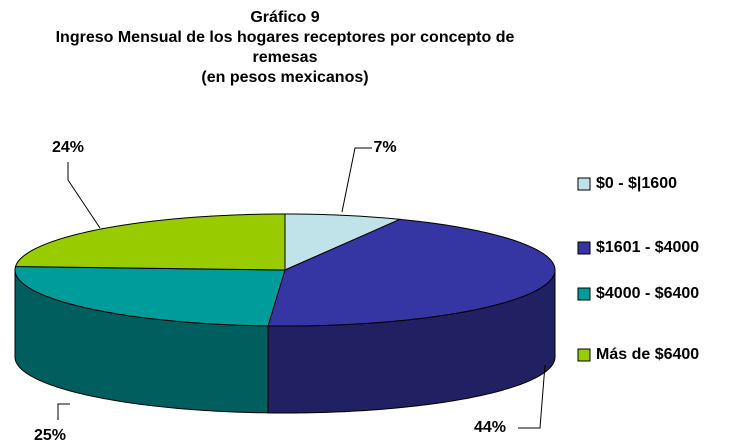 Image resolution: width=742 pixels, height=442 pixels. Describe the element at coordinates (285, 77) in the screenshot. I see `chart-note: (en pesos mexicanos)` at that location.